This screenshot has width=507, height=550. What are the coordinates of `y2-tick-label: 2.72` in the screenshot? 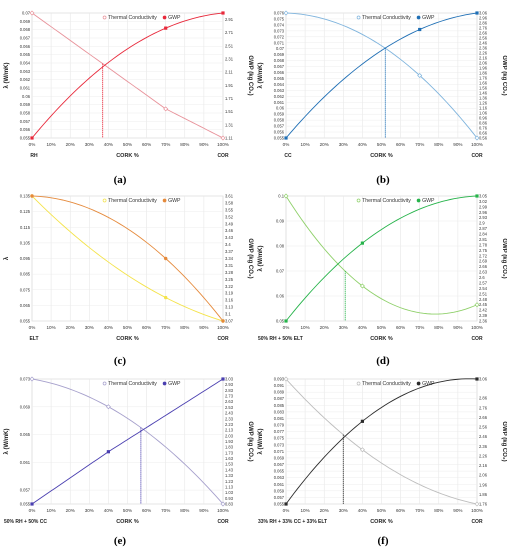 It's located at (483, 255).